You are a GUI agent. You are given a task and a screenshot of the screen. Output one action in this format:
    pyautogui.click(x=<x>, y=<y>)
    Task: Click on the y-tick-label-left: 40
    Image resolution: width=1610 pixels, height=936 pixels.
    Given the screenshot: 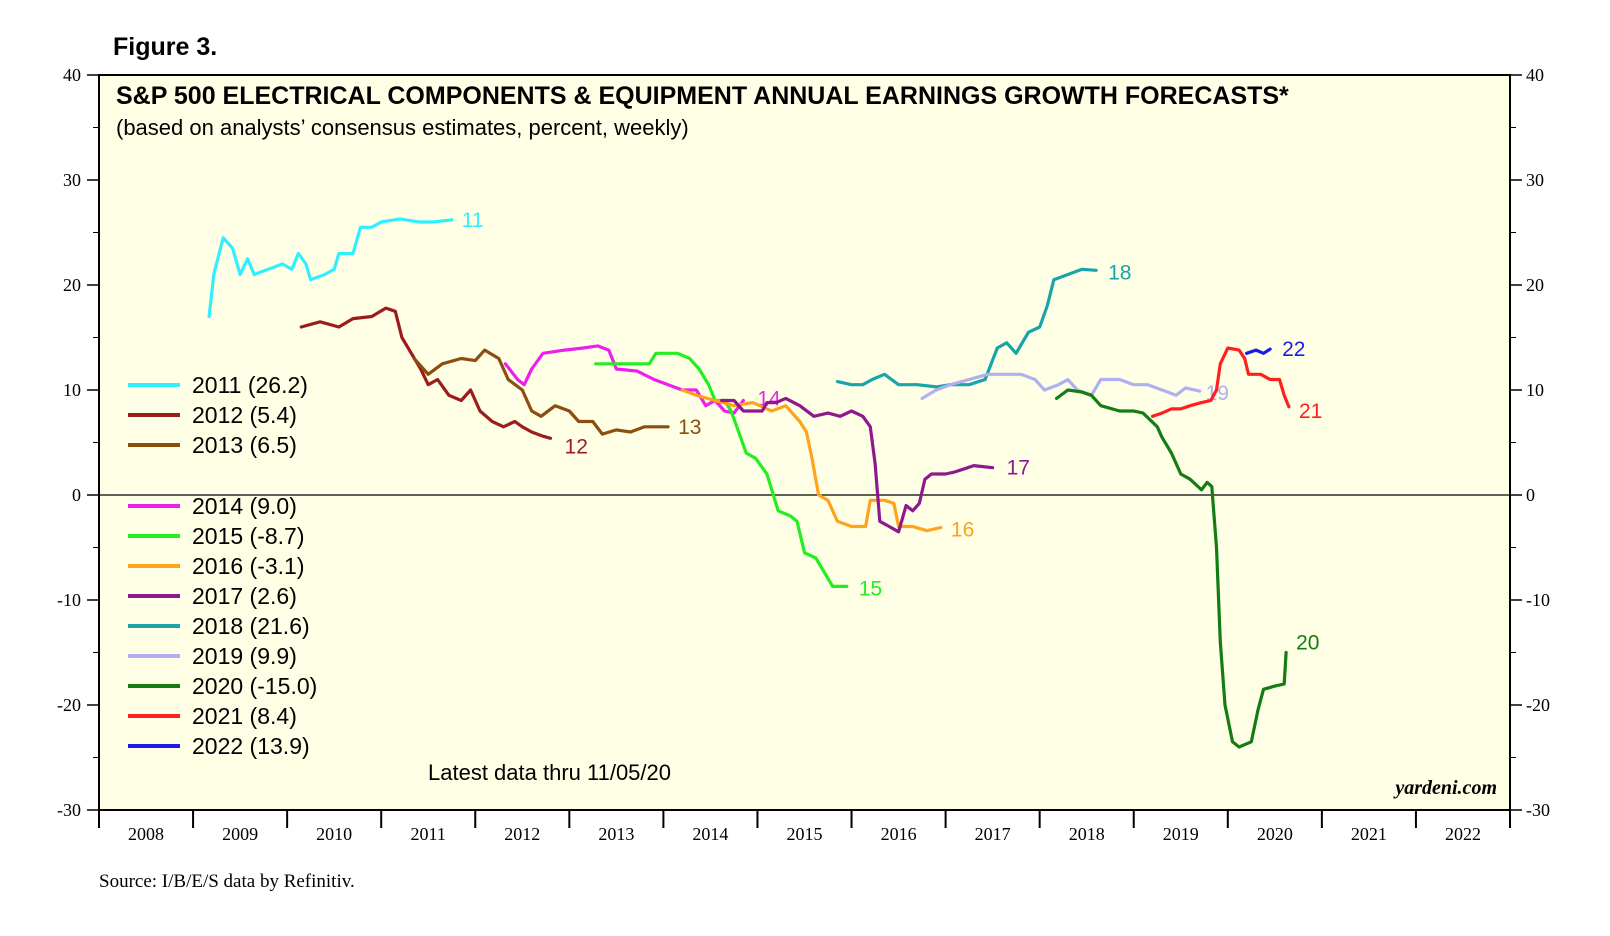 What is the action you would take?
    pyautogui.click(x=72, y=75)
    